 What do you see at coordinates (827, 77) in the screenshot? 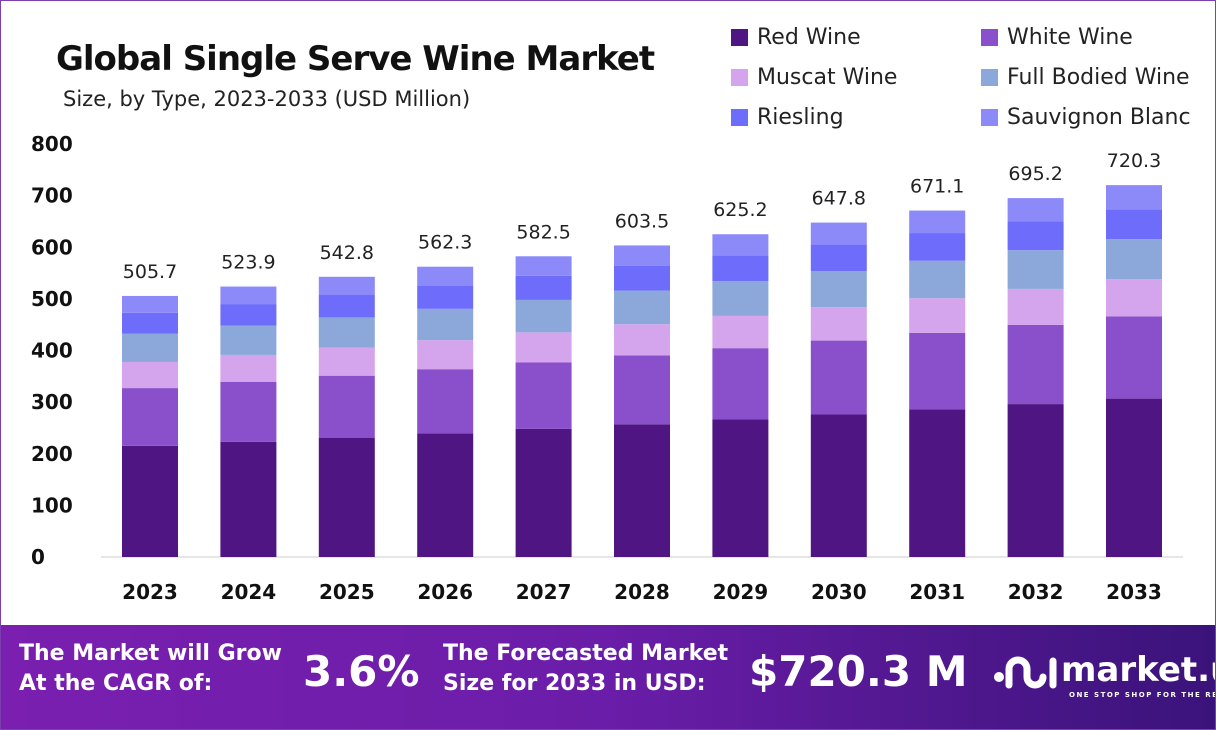
I see `legend-label: Muscat Wine` at bounding box center [827, 77].